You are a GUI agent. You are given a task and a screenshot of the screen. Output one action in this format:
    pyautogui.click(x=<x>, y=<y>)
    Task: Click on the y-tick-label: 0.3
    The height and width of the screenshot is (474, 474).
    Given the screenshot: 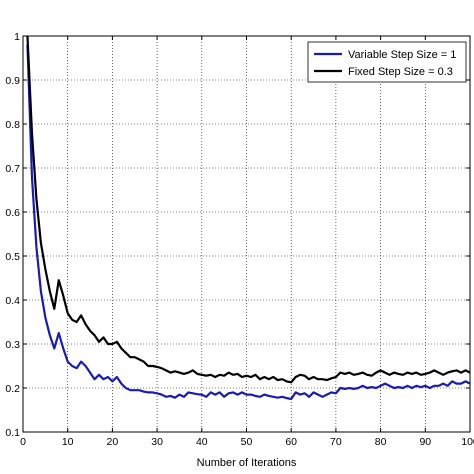 What is the action you would take?
    pyautogui.click(x=12, y=345)
    